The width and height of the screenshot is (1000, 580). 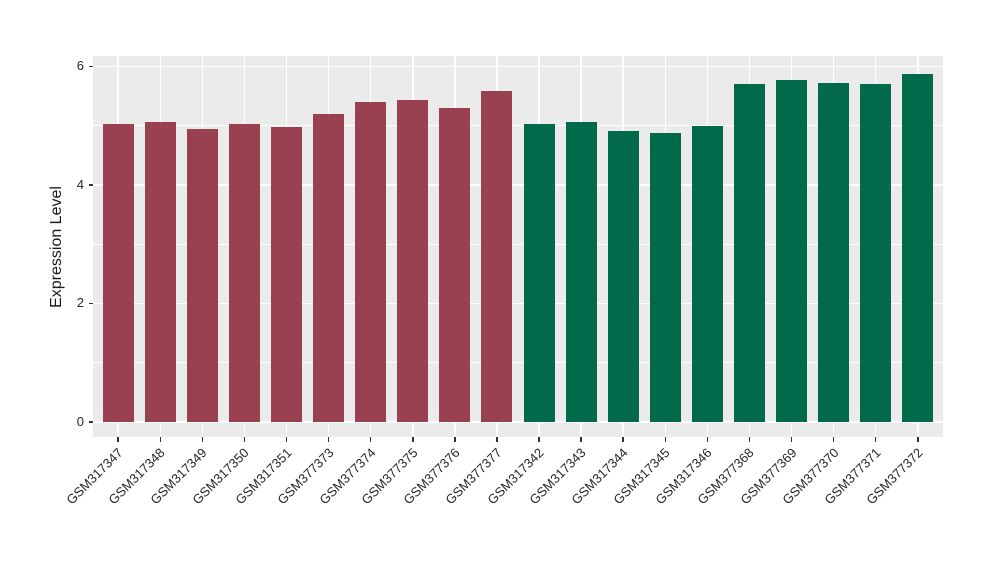 I want to click on y-tick-label: 0, so click(x=80, y=421).